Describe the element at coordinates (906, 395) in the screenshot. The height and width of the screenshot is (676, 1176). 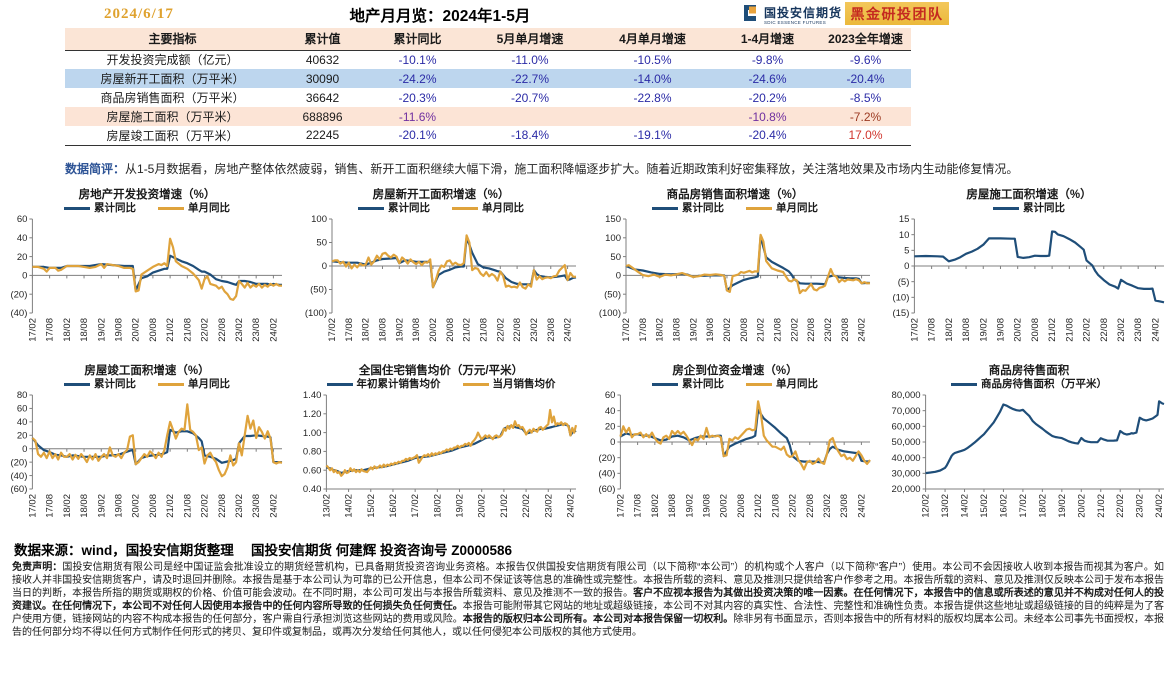
I see `svg-text: 80,000` at that location.